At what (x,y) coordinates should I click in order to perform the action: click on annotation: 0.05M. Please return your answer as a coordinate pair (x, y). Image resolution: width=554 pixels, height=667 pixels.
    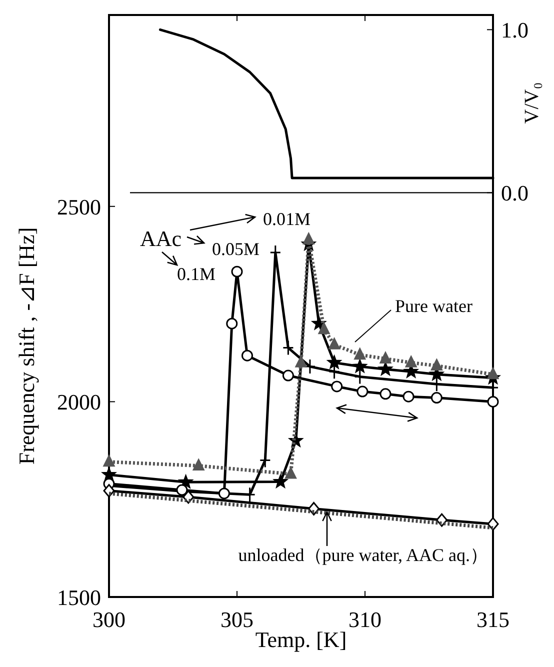
    Looking at the image, I should click on (236, 249).